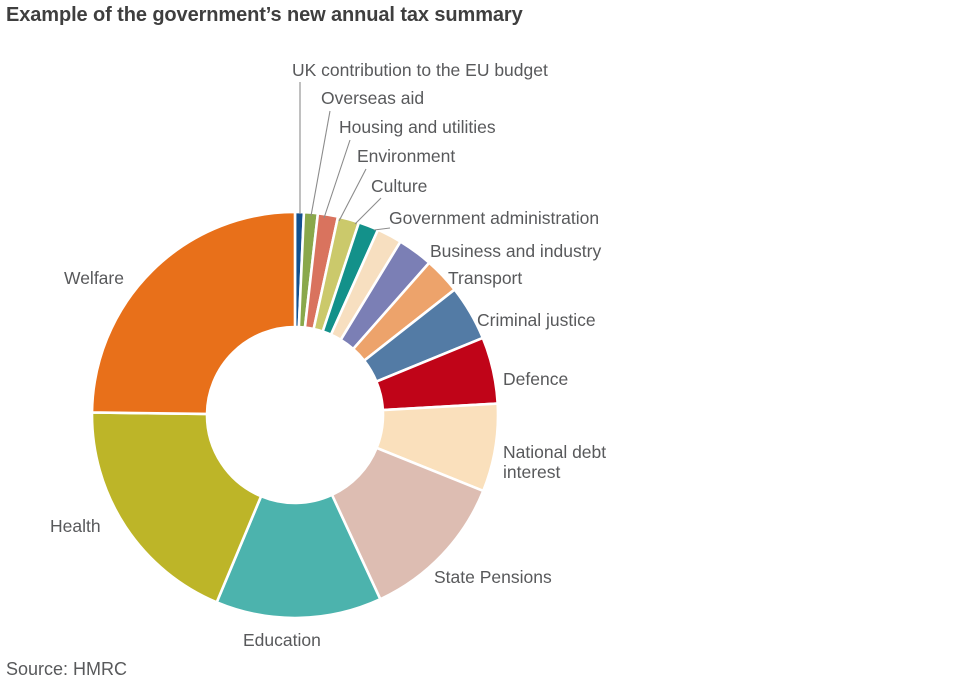  Describe the element at coordinates (555, 462) in the screenshot. I see `slice-label-national-debt-interest: National debt interest` at that location.